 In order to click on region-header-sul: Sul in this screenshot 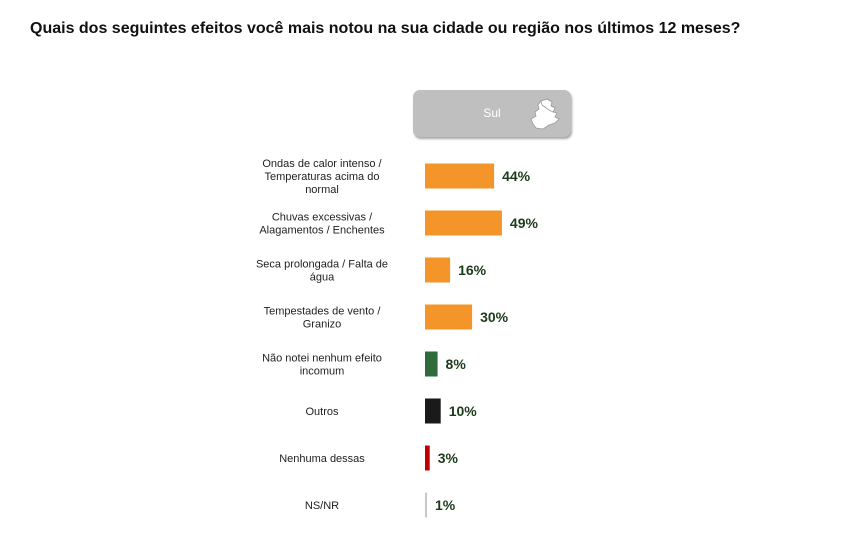, I will do `click(492, 113)`.